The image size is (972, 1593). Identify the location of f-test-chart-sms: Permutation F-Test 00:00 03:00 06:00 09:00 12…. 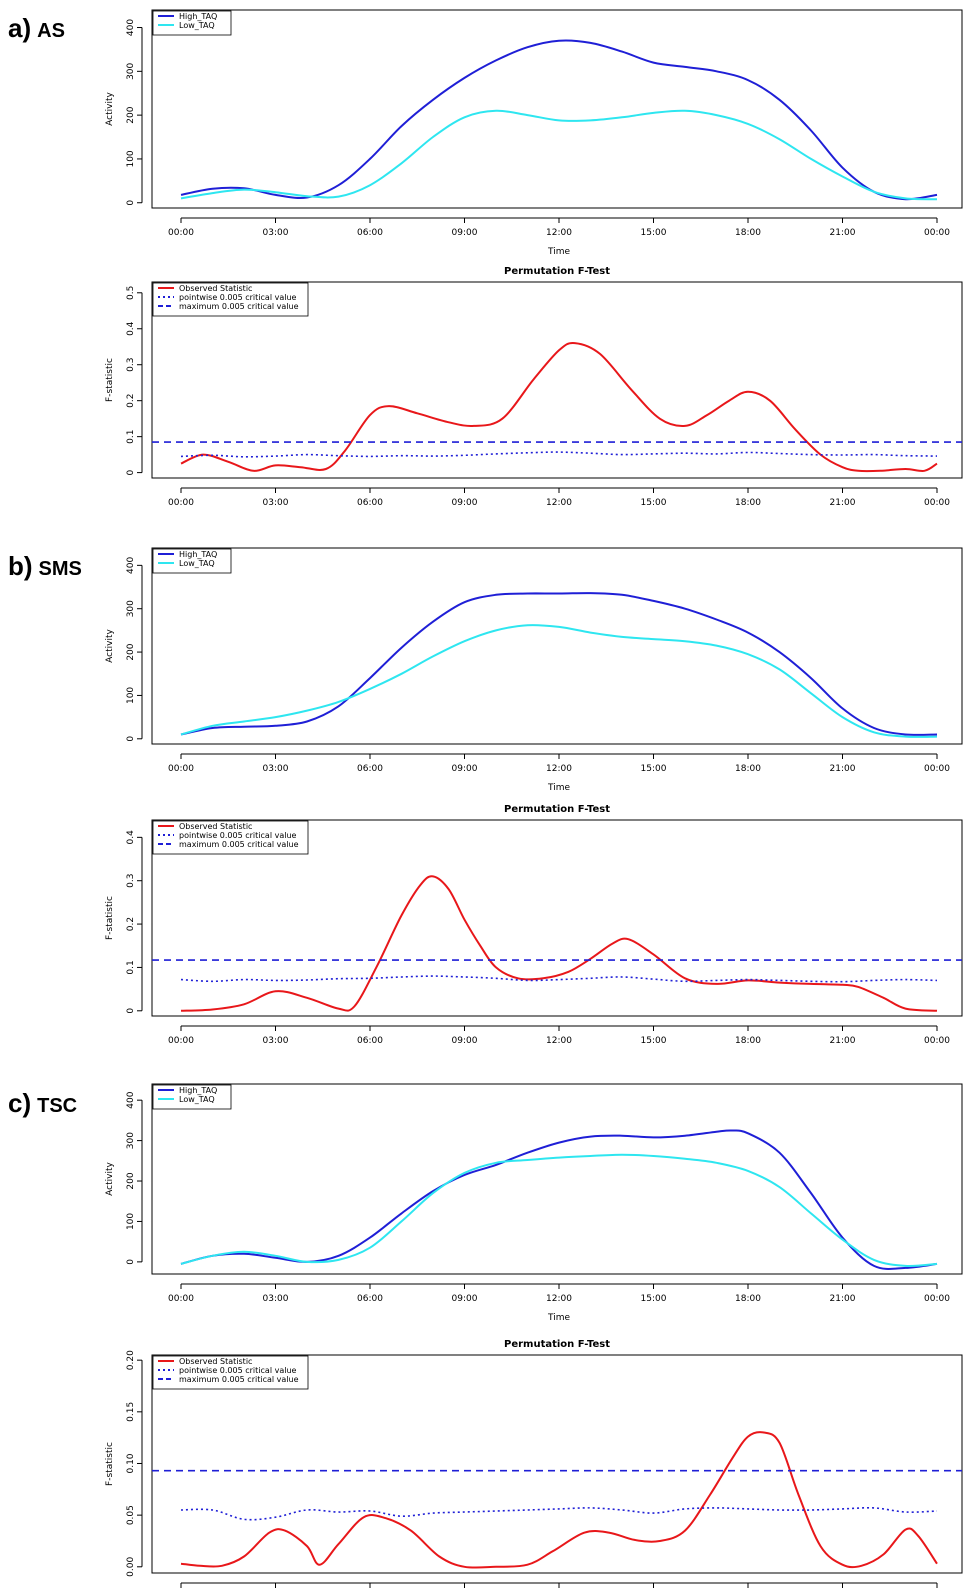
(534, 925).